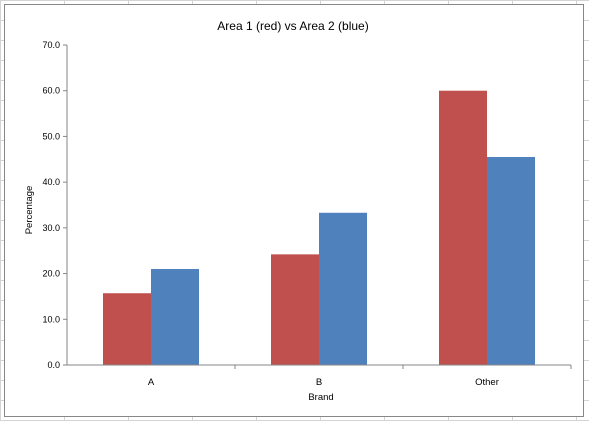 Image resolution: width=589 pixels, height=421 pixels. I want to click on y-tick-label: 30.0, so click(51, 228).